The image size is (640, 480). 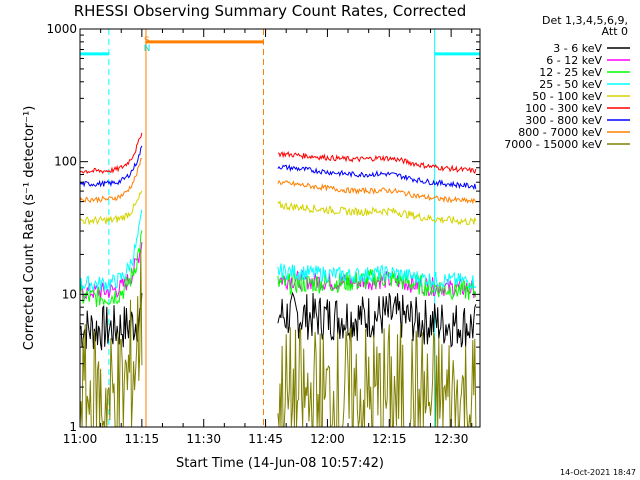 What do you see at coordinates (563, 108) in the screenshot?
I see `legend-entry: 100 - 300 keV` at bounding box center [563, 108].